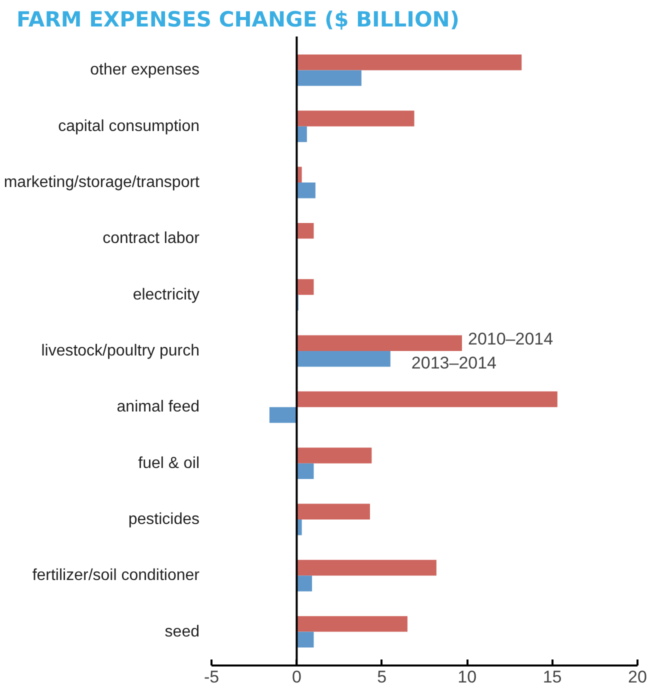  What do you see at coordinates (511, 339) in the screenshot?
I see `series-label: 2010–2014` at bounding box center [511, 339].